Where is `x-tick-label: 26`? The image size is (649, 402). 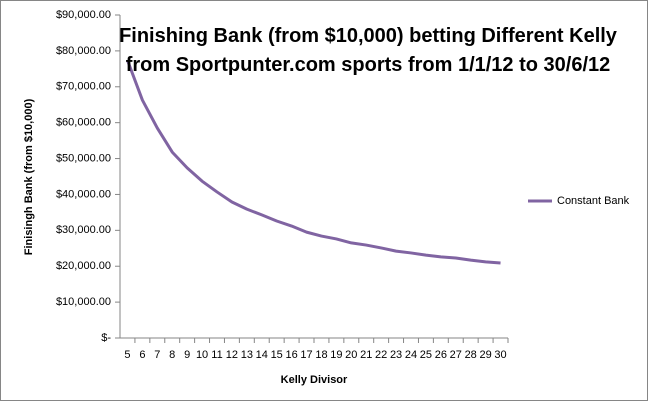
x-tick-label: 26 is located at coordinates (441, 355).